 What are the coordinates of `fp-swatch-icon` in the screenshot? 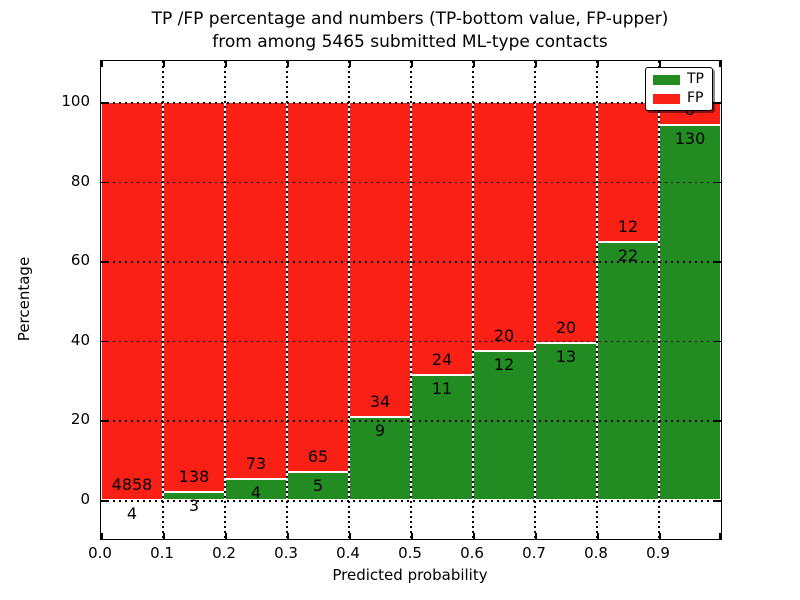 It's located at (666, 98).